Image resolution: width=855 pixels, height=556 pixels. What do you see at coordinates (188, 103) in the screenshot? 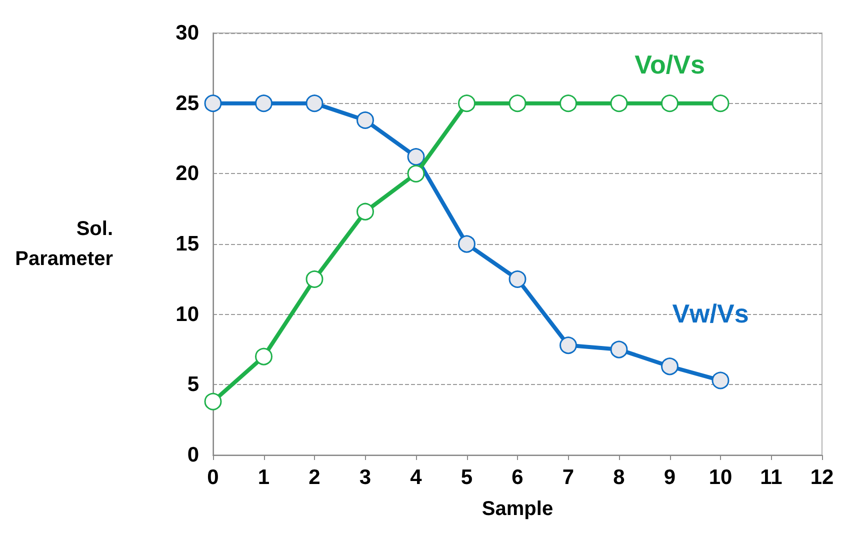
I see `y-tick-label: 25` at bounding box center [188, 103].